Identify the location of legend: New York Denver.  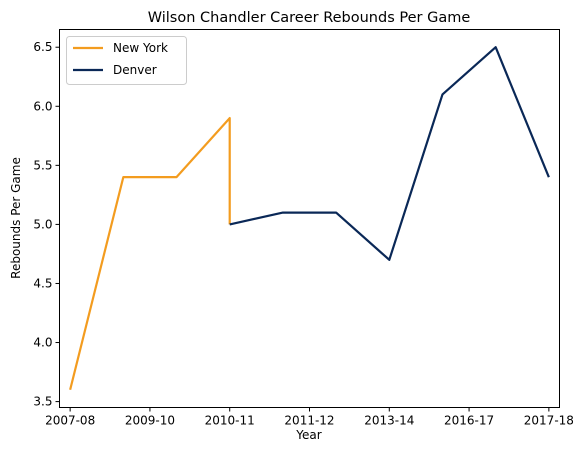
(126, 60).